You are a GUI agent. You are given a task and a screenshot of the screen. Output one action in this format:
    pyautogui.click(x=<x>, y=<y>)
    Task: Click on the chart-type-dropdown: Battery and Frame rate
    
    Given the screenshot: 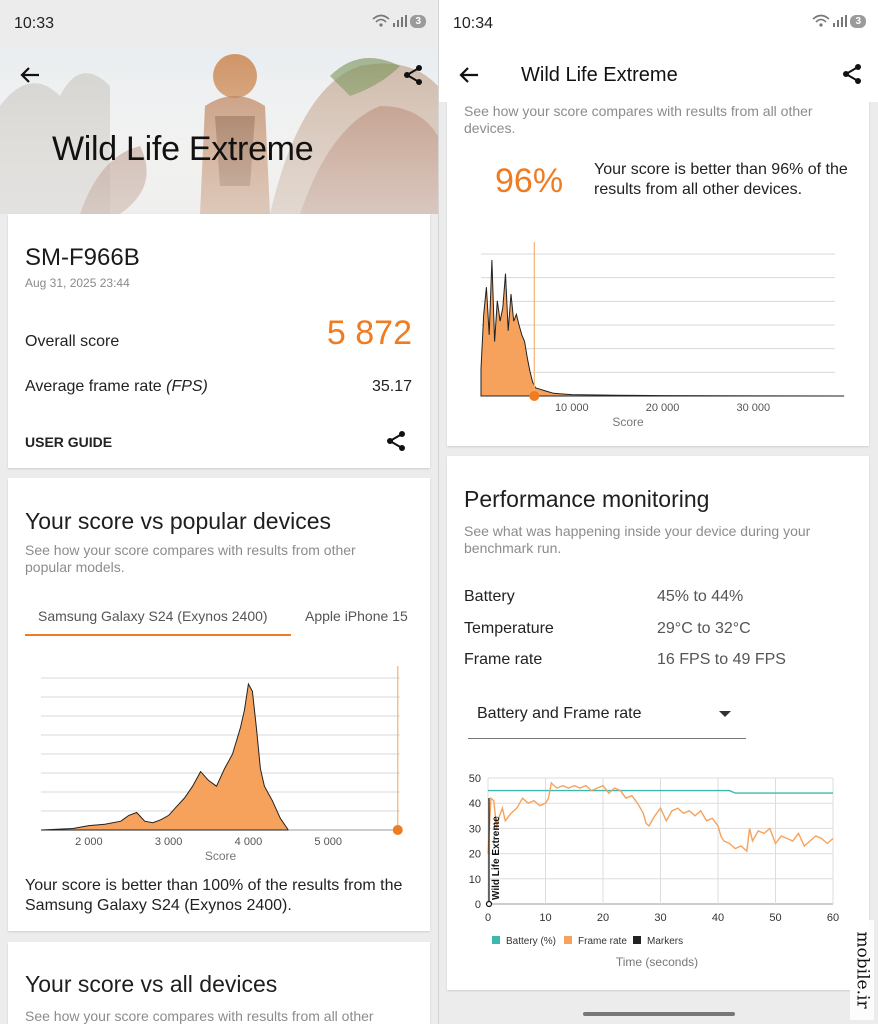 What is the action you would take?
    pyautogui.click(x=607, y=715)
    